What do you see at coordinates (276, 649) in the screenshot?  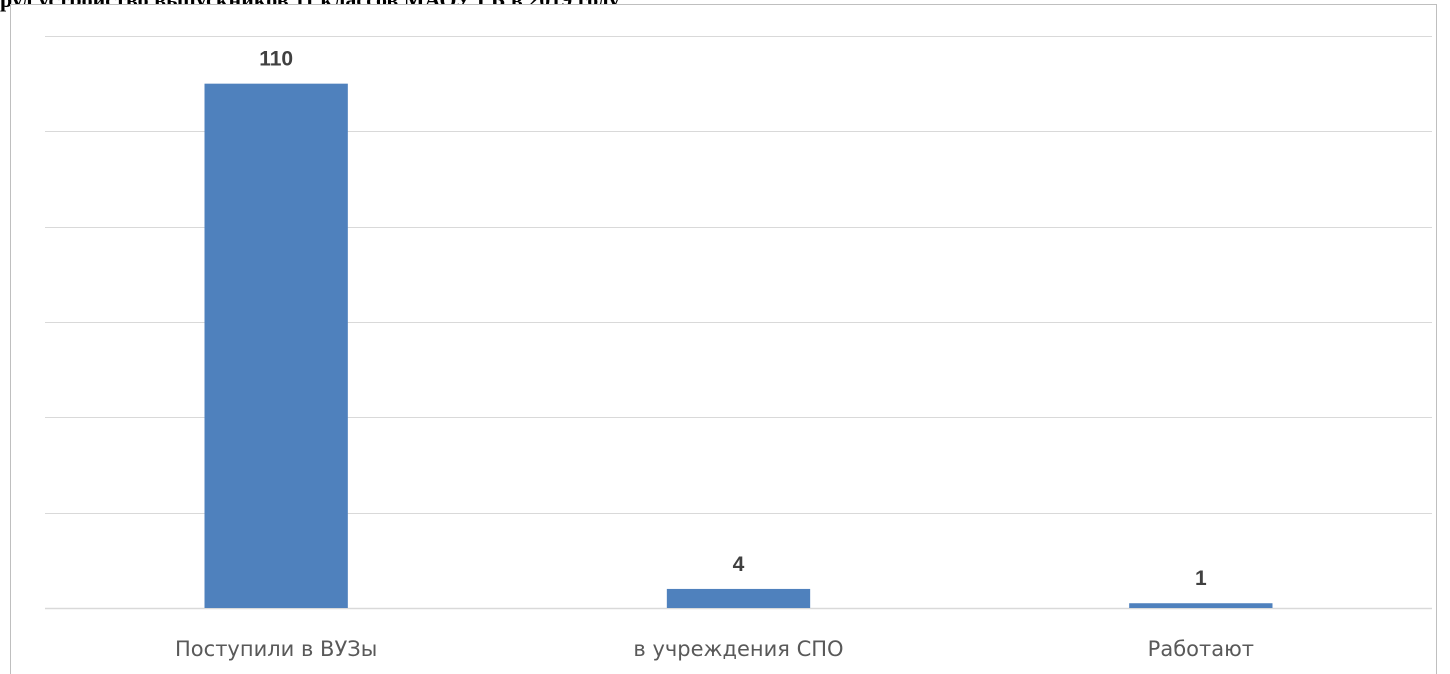 I see `category-label-1: Поступили в ВУЗы` at bounding box center [276, 649].